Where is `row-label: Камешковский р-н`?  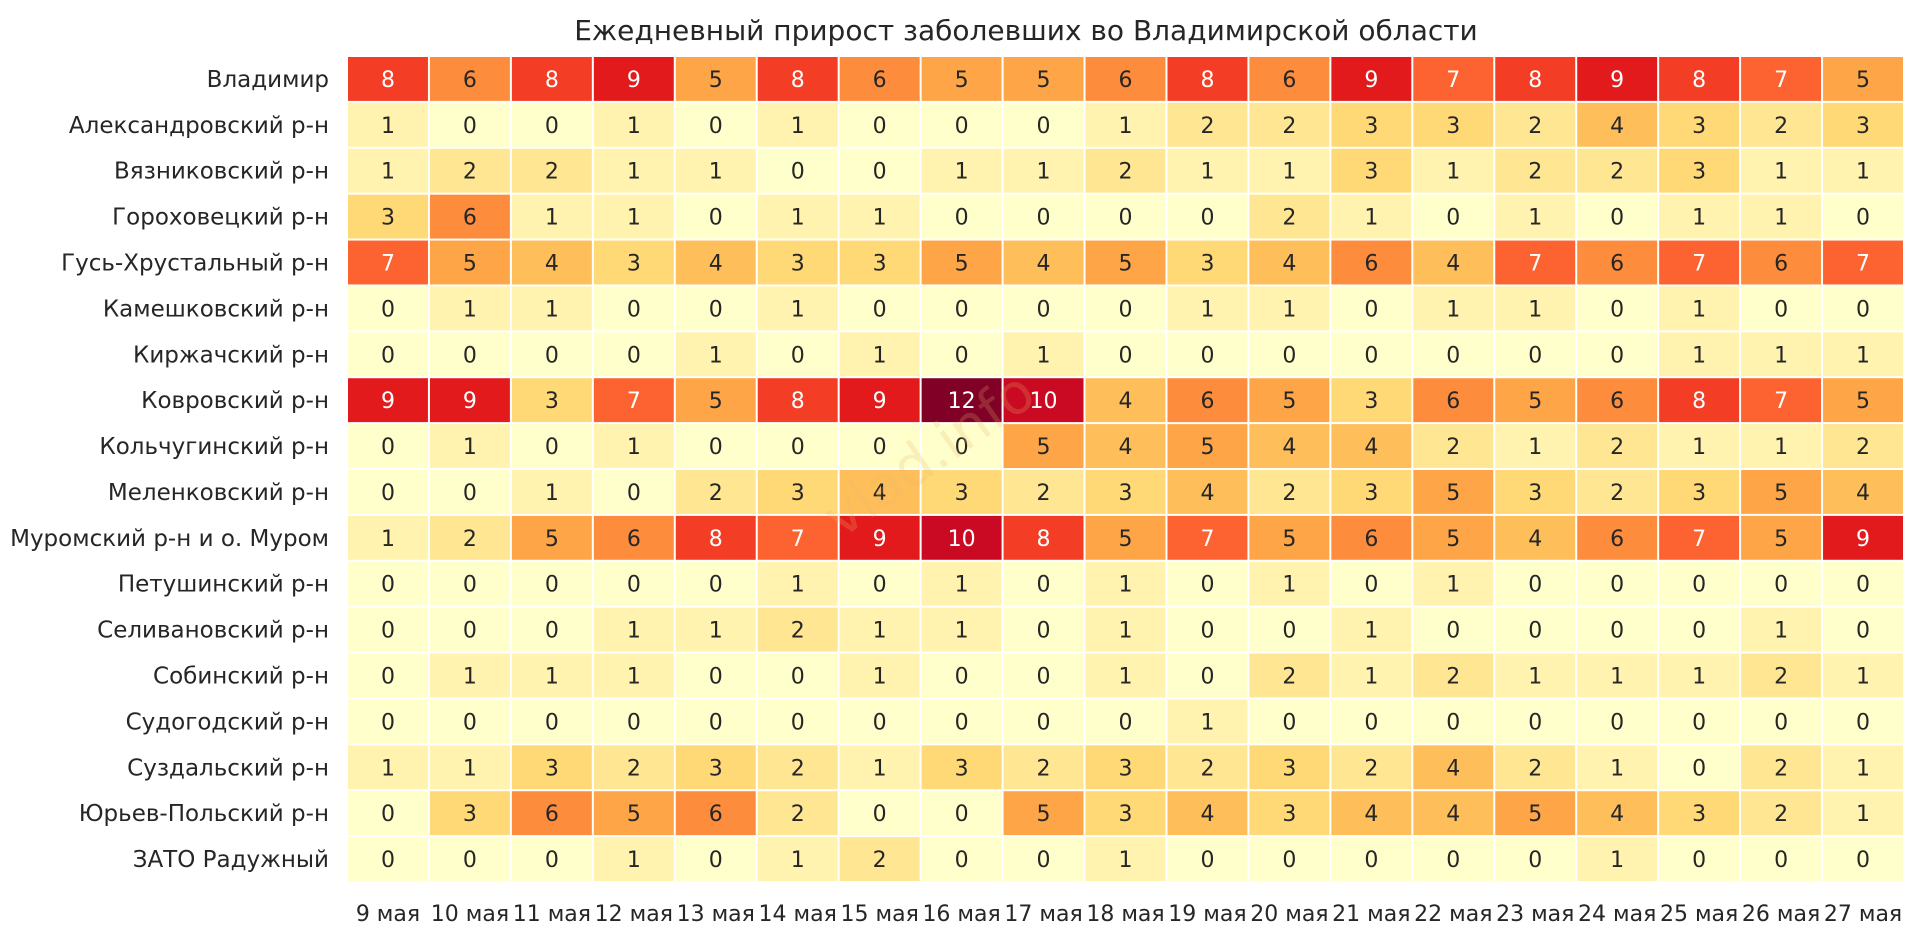 row-label: Камешковский р-н is located at coordinates (216, 309).